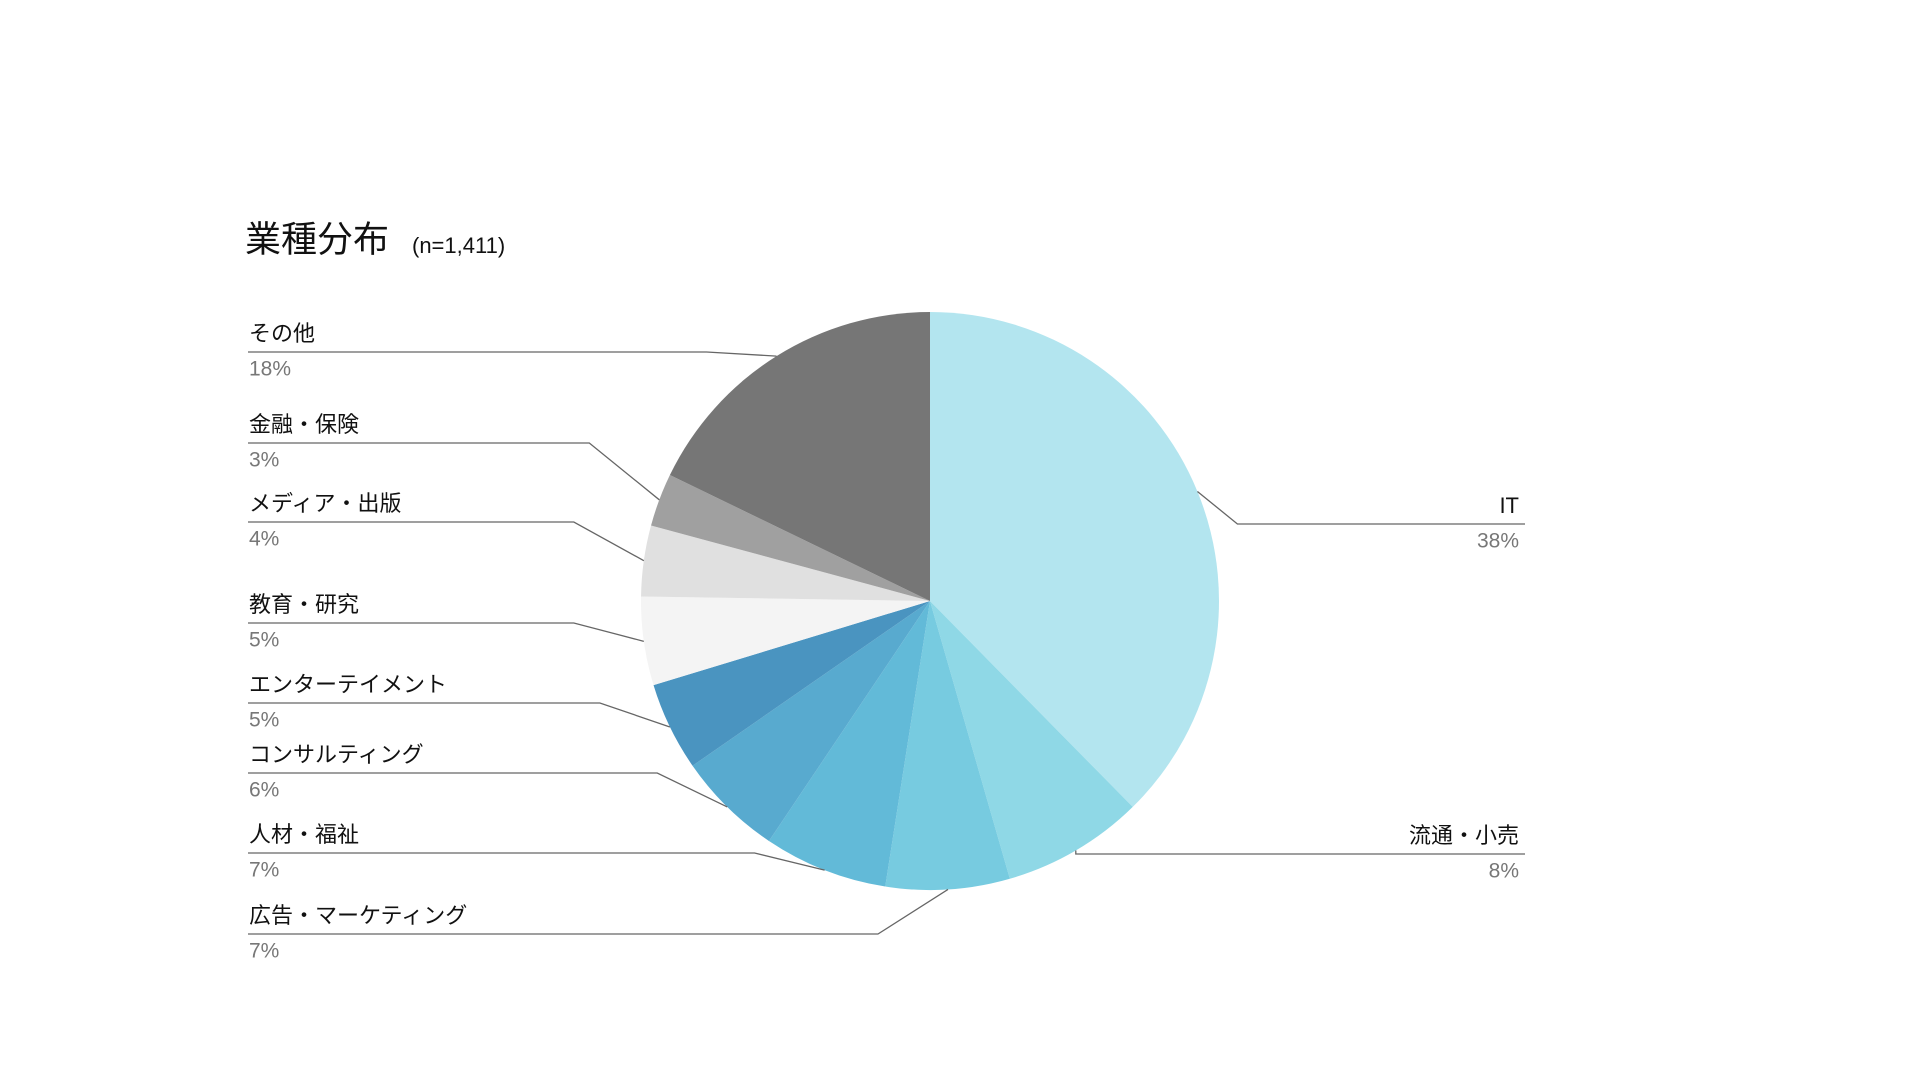 This screenshot has height=1080, width=1920. Describe the element at coordinates (1509, 505) in the screenshot. I see `slice-label: IT` at that location.